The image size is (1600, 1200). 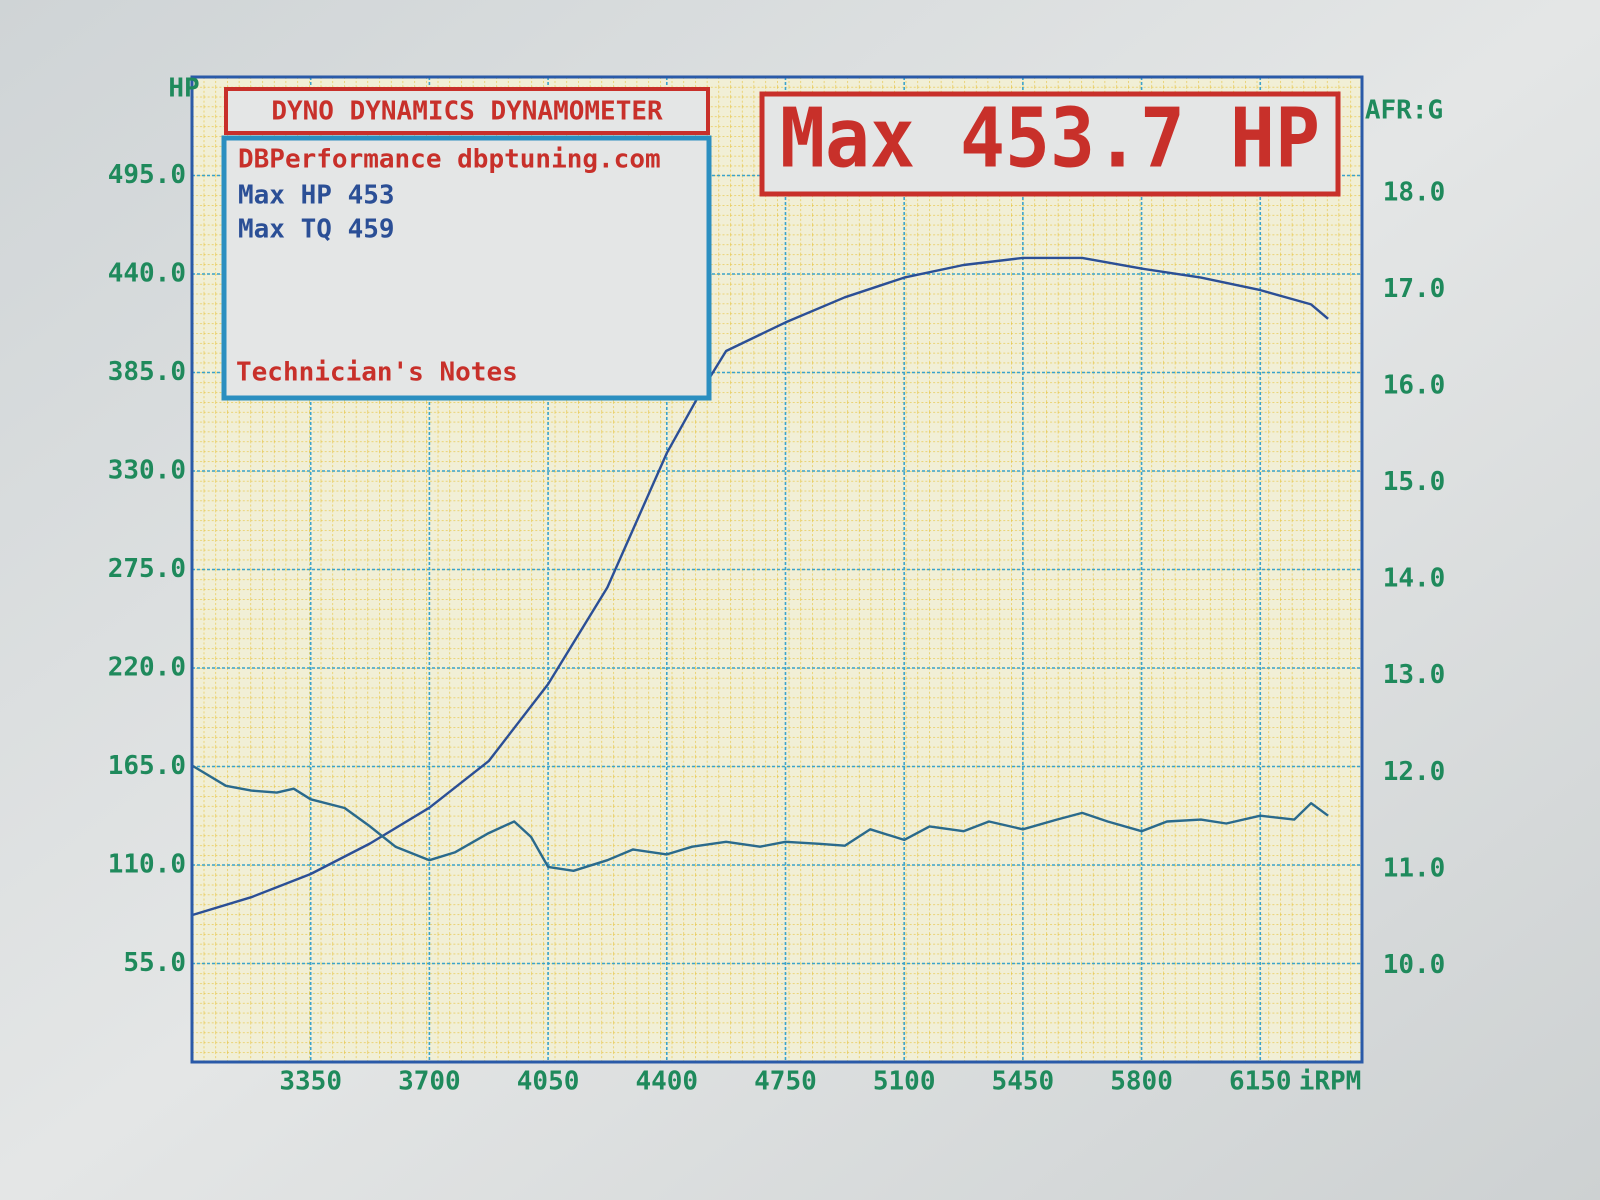 What do you see at coordinates (147, 766) in the screenshot?
I see `y-tick-label: 165.0` at bounding box center [147, 766].